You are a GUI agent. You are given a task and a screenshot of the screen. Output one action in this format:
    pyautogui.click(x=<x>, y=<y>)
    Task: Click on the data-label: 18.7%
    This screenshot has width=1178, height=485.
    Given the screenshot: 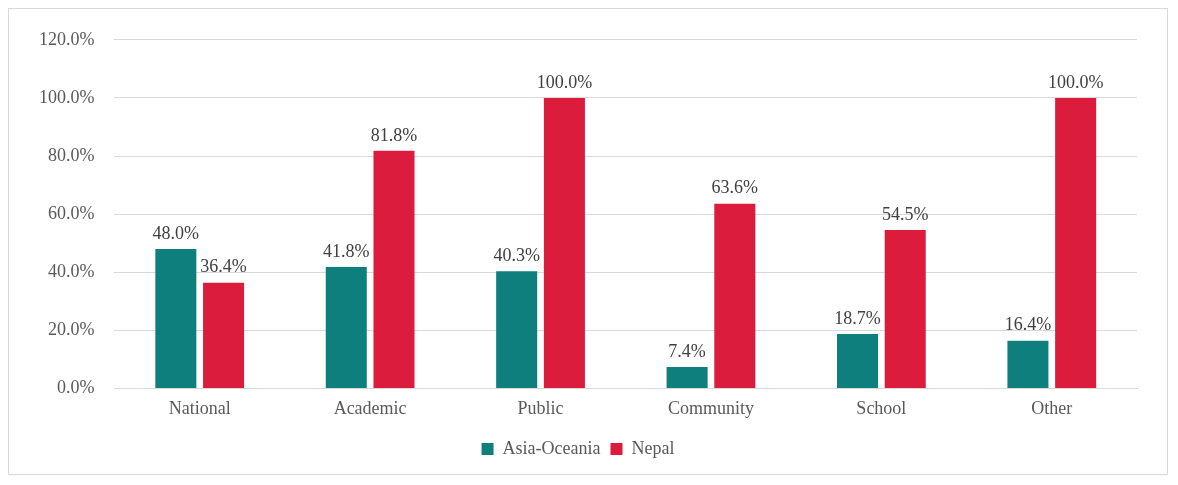 What is the action you would take?
    pyautogui.click(x=857, y=317)
    